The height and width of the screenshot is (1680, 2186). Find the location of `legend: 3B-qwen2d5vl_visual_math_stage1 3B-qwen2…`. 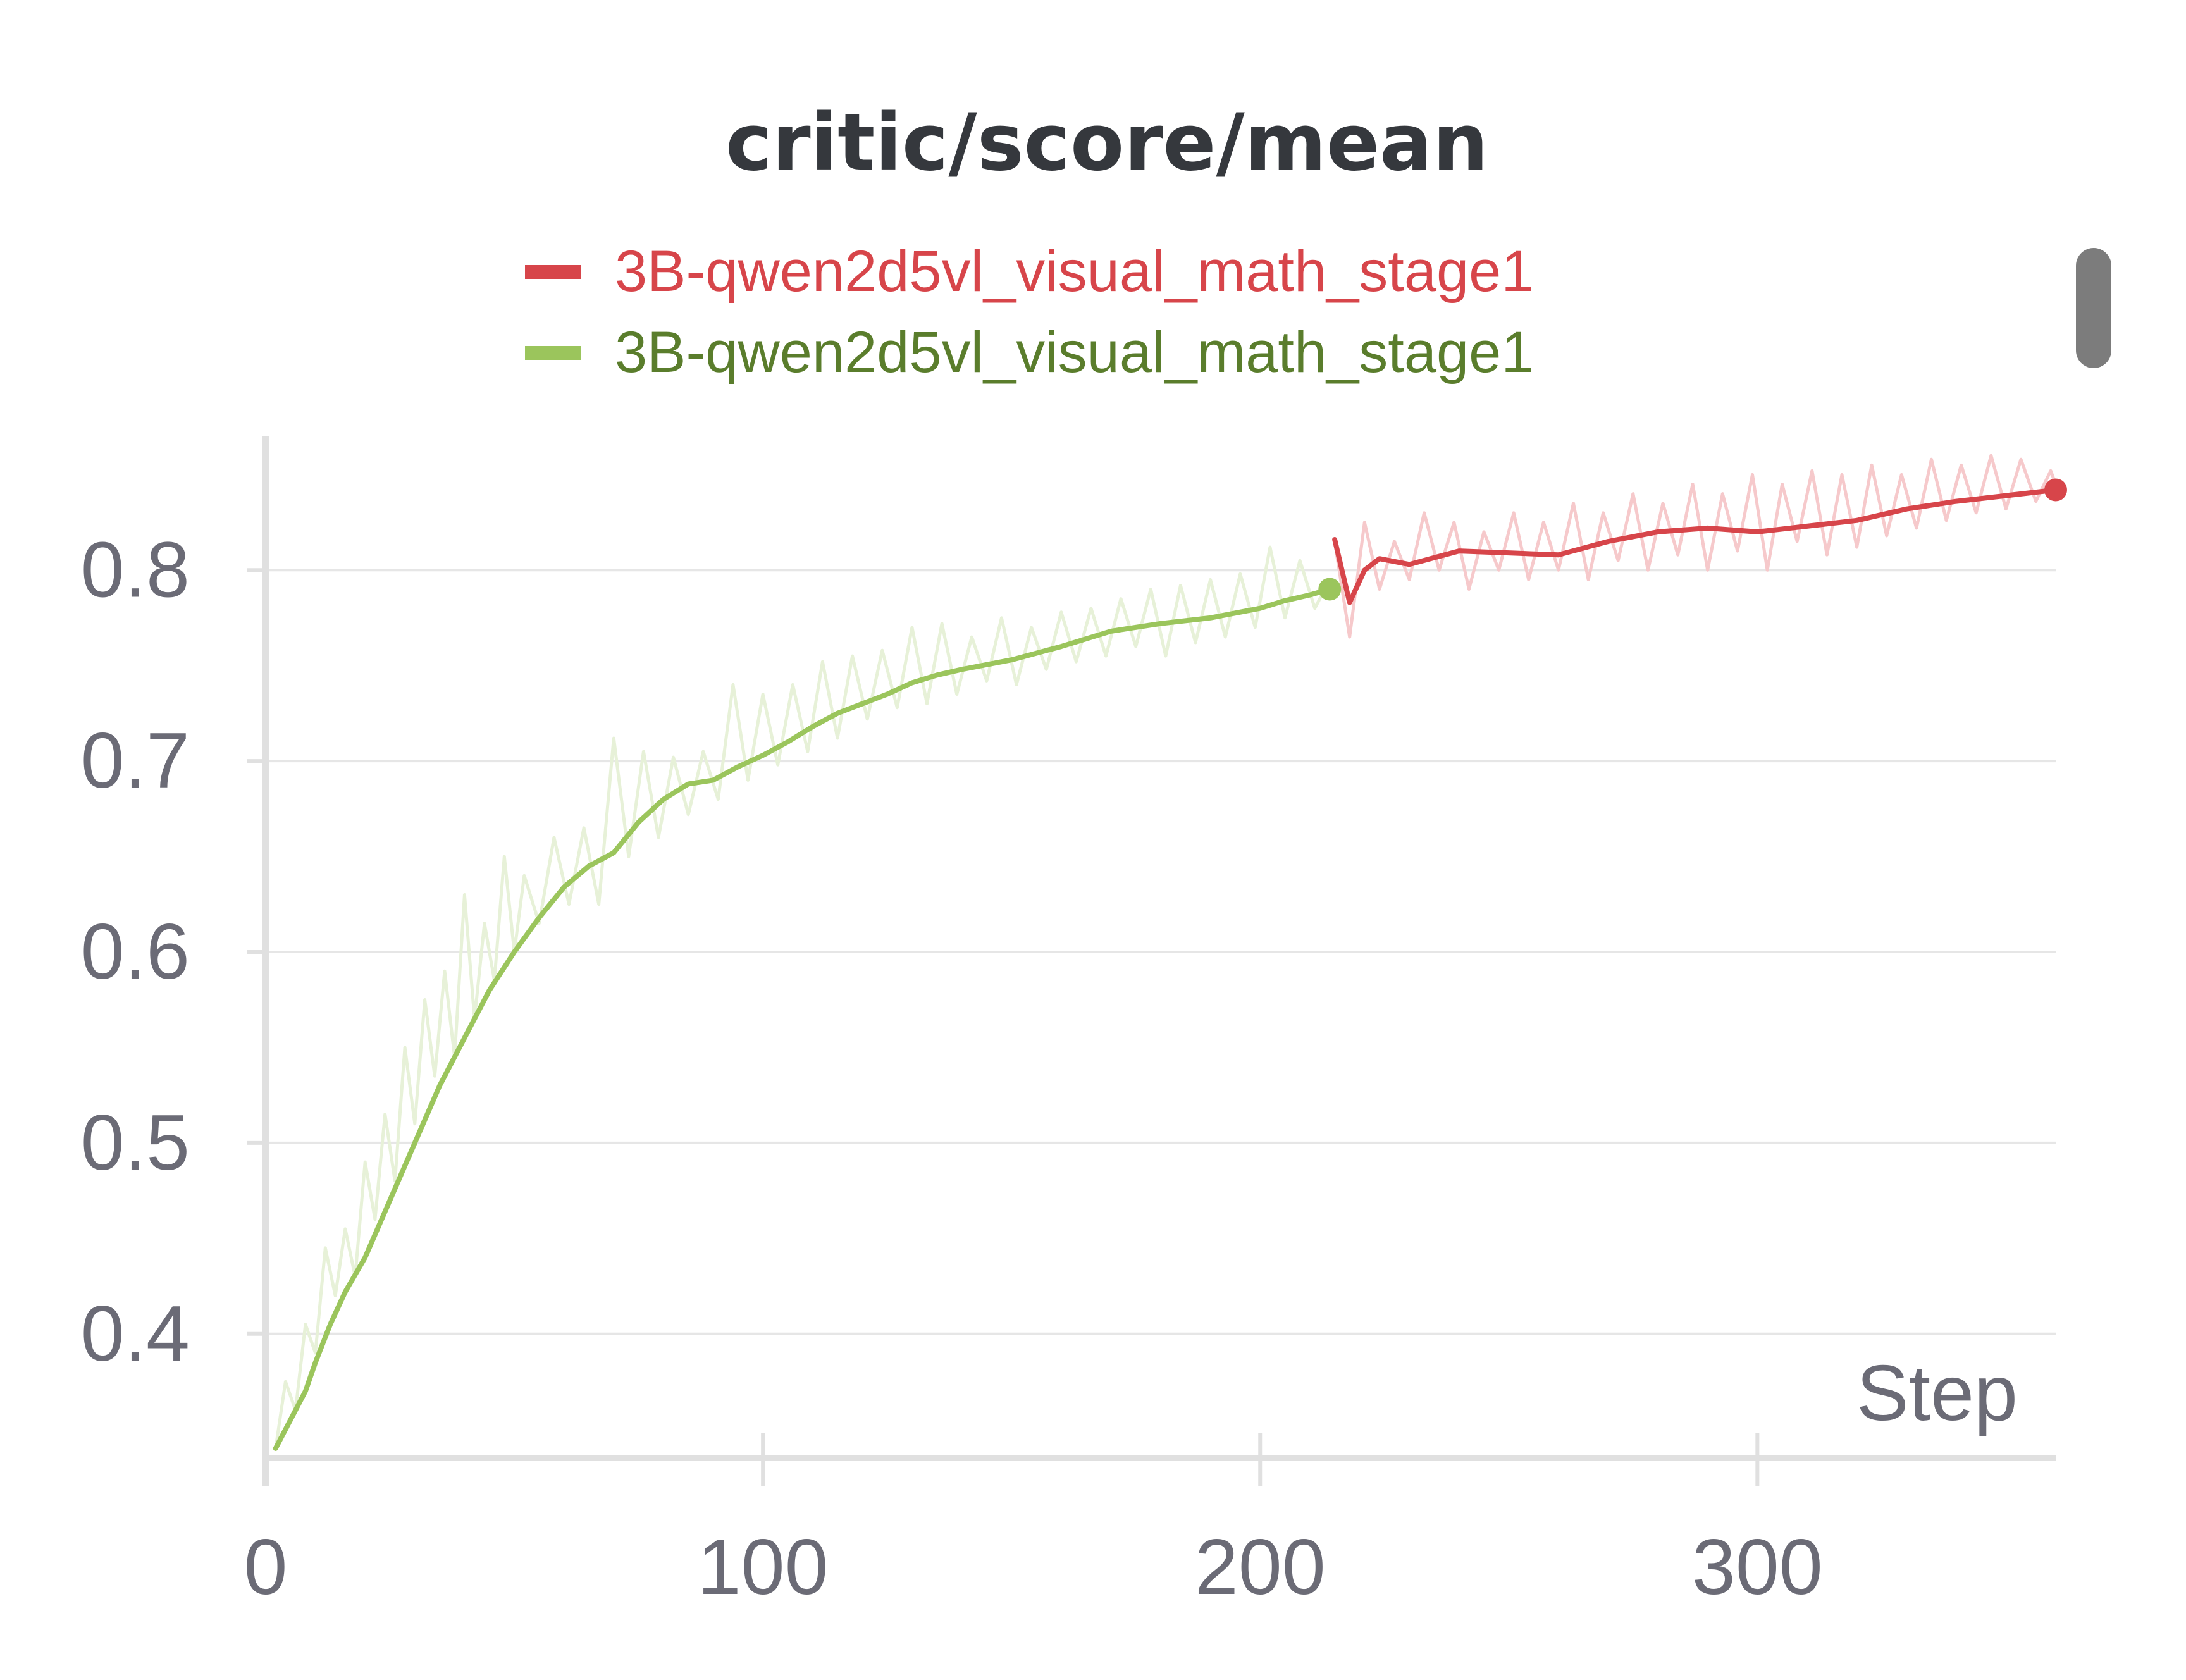

legend: 3B-qwen2d5vl_visual_math_stage1 3B-qwen2… is located at coordinates (1029, 312).